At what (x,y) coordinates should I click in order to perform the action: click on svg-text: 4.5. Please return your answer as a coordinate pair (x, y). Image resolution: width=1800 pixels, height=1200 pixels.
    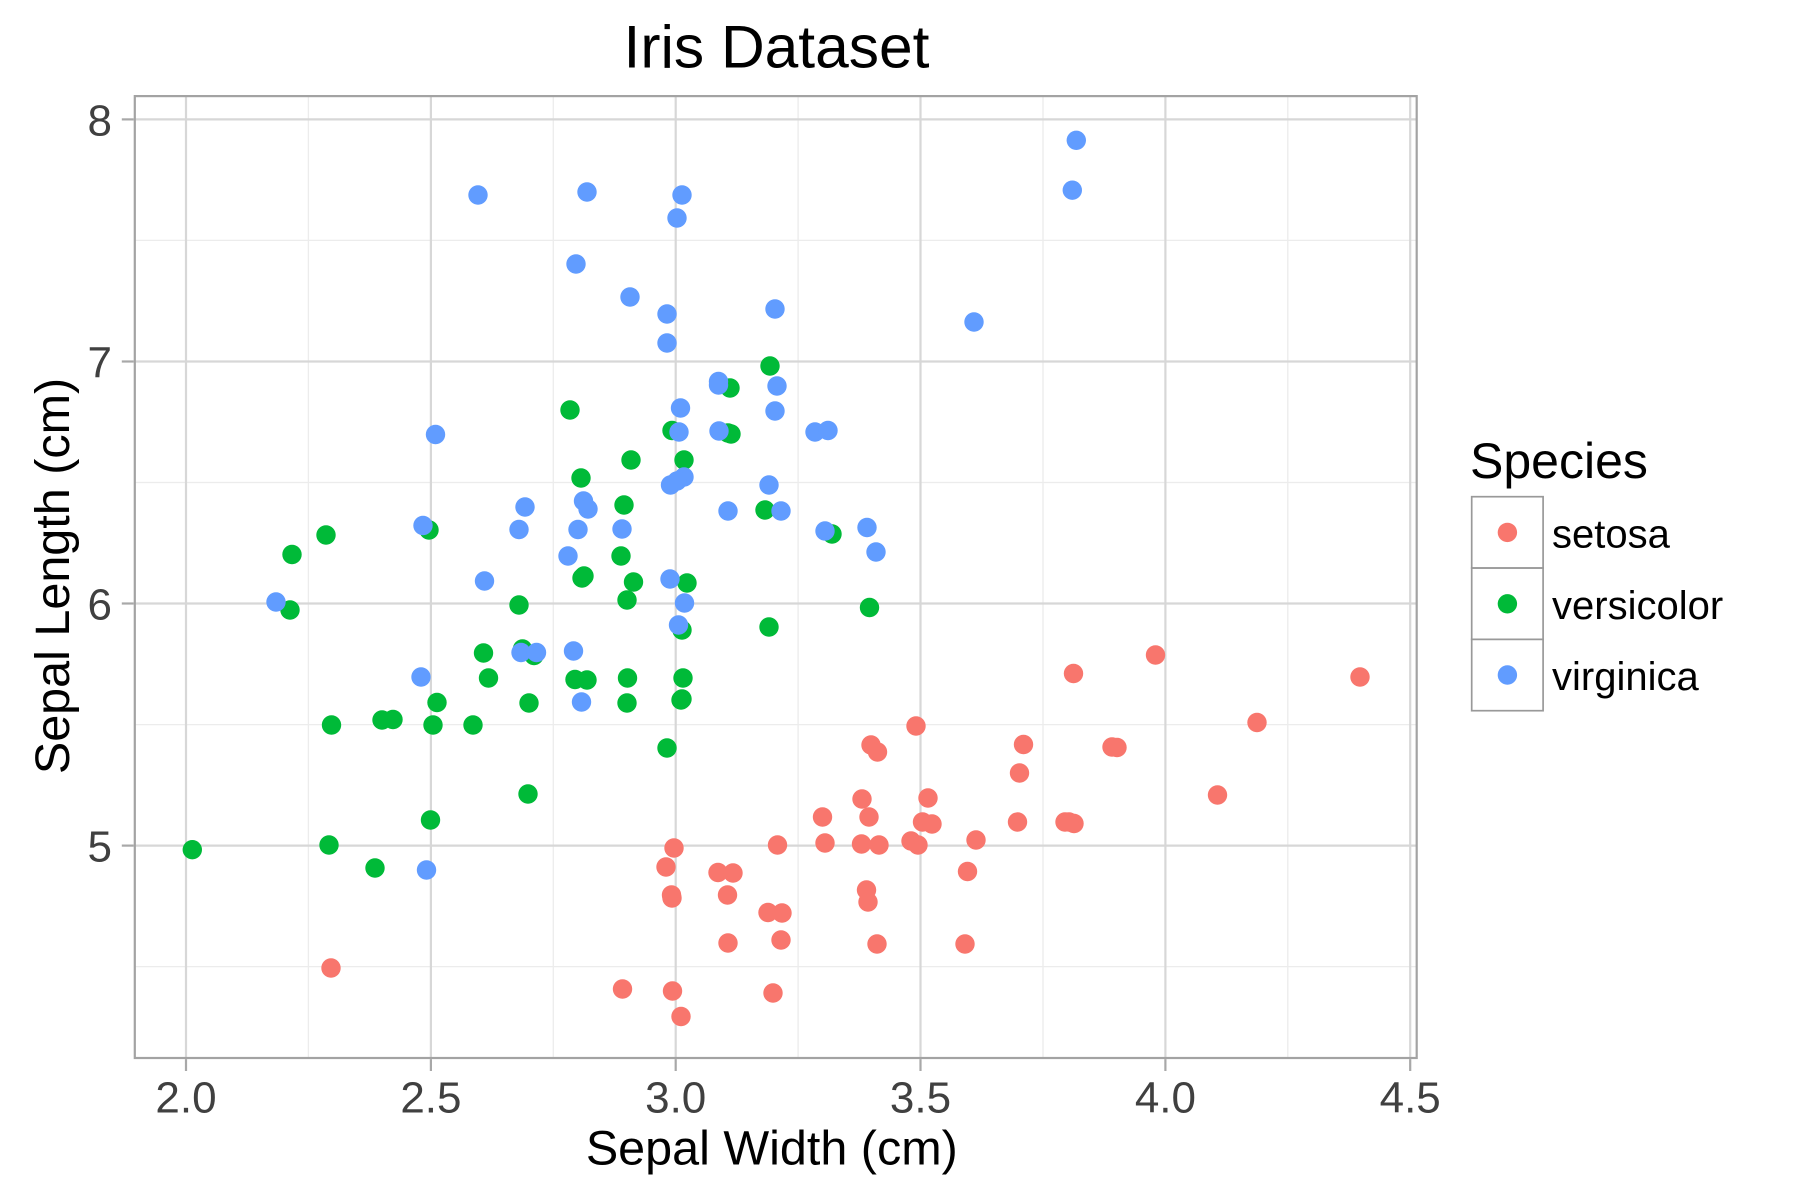
    Looking at the image, I should click on (1410, 1098).